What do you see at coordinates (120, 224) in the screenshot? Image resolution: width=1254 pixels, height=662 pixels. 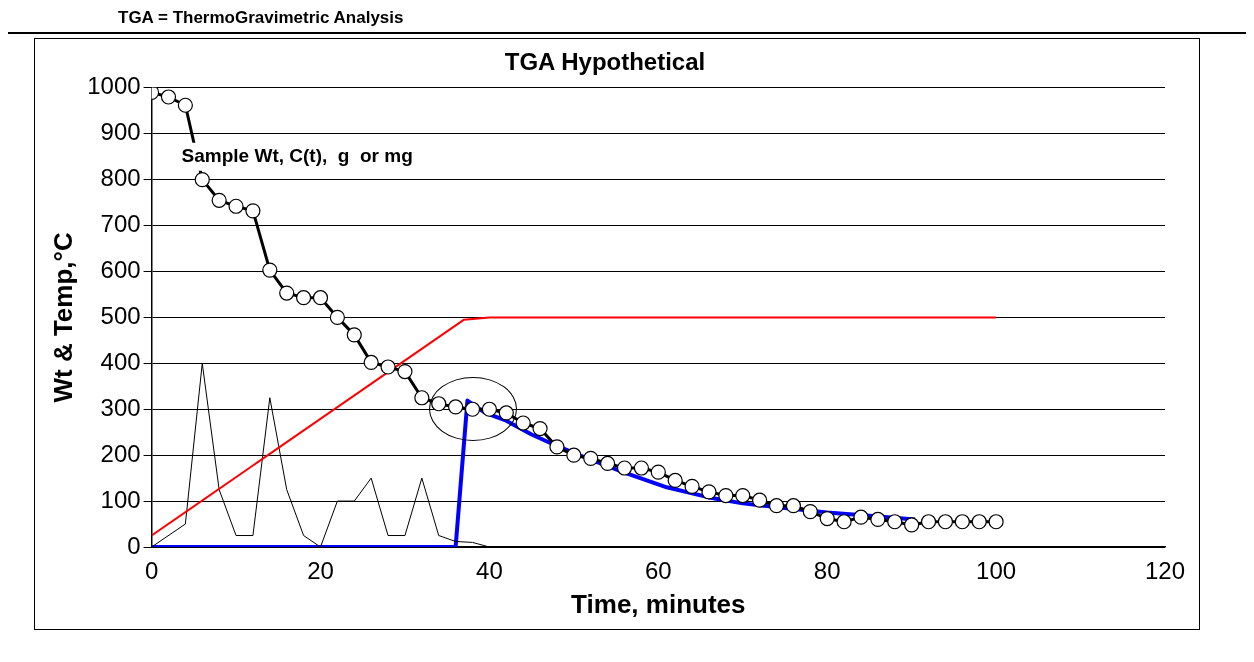 I see `y-tick-label: 700` at bounding box center [120, 224].